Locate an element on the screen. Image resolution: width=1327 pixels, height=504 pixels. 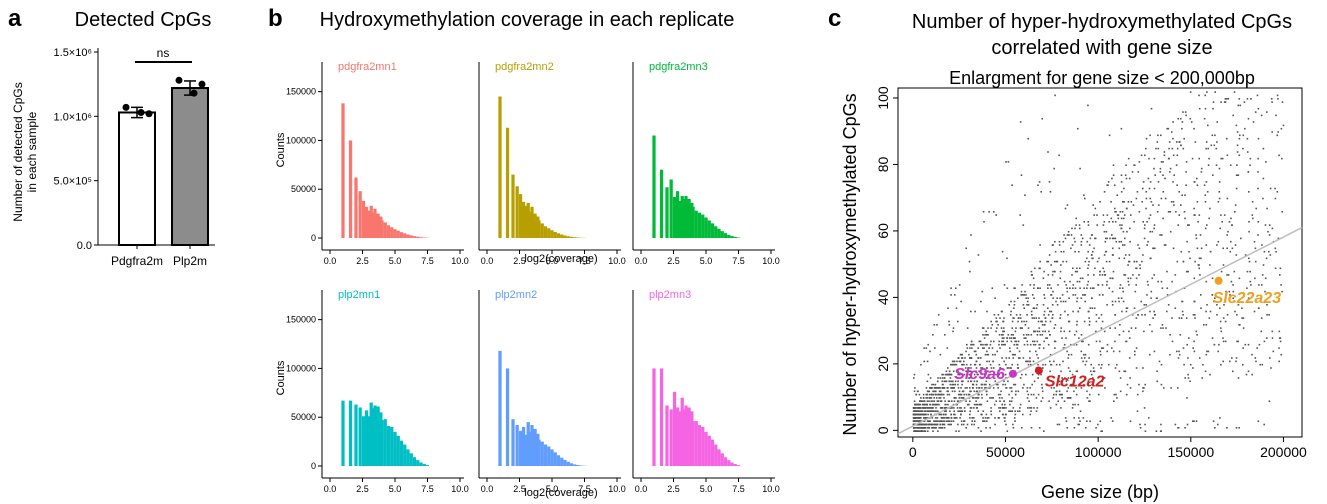
y-tick-label: 1.5×10⁶ is located at coordinates (73, 53).